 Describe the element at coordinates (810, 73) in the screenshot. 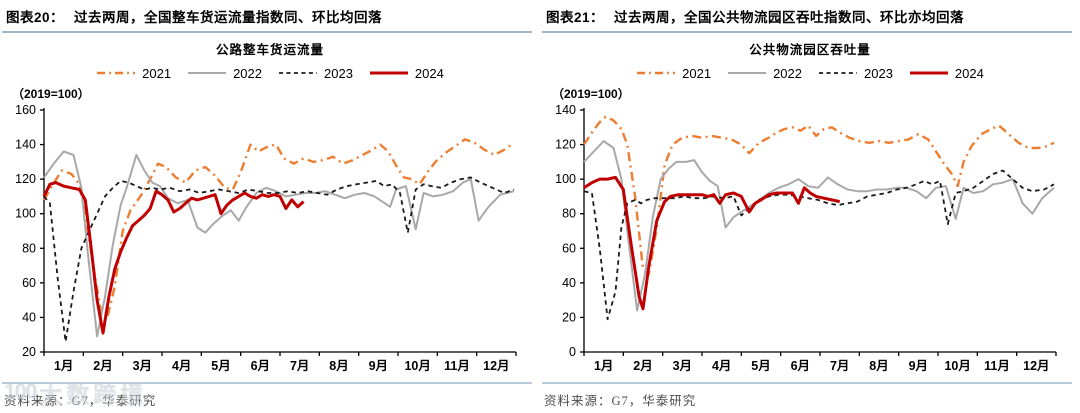

I see `figure-21-legend: 2021 2022 2023 2024` at that location.